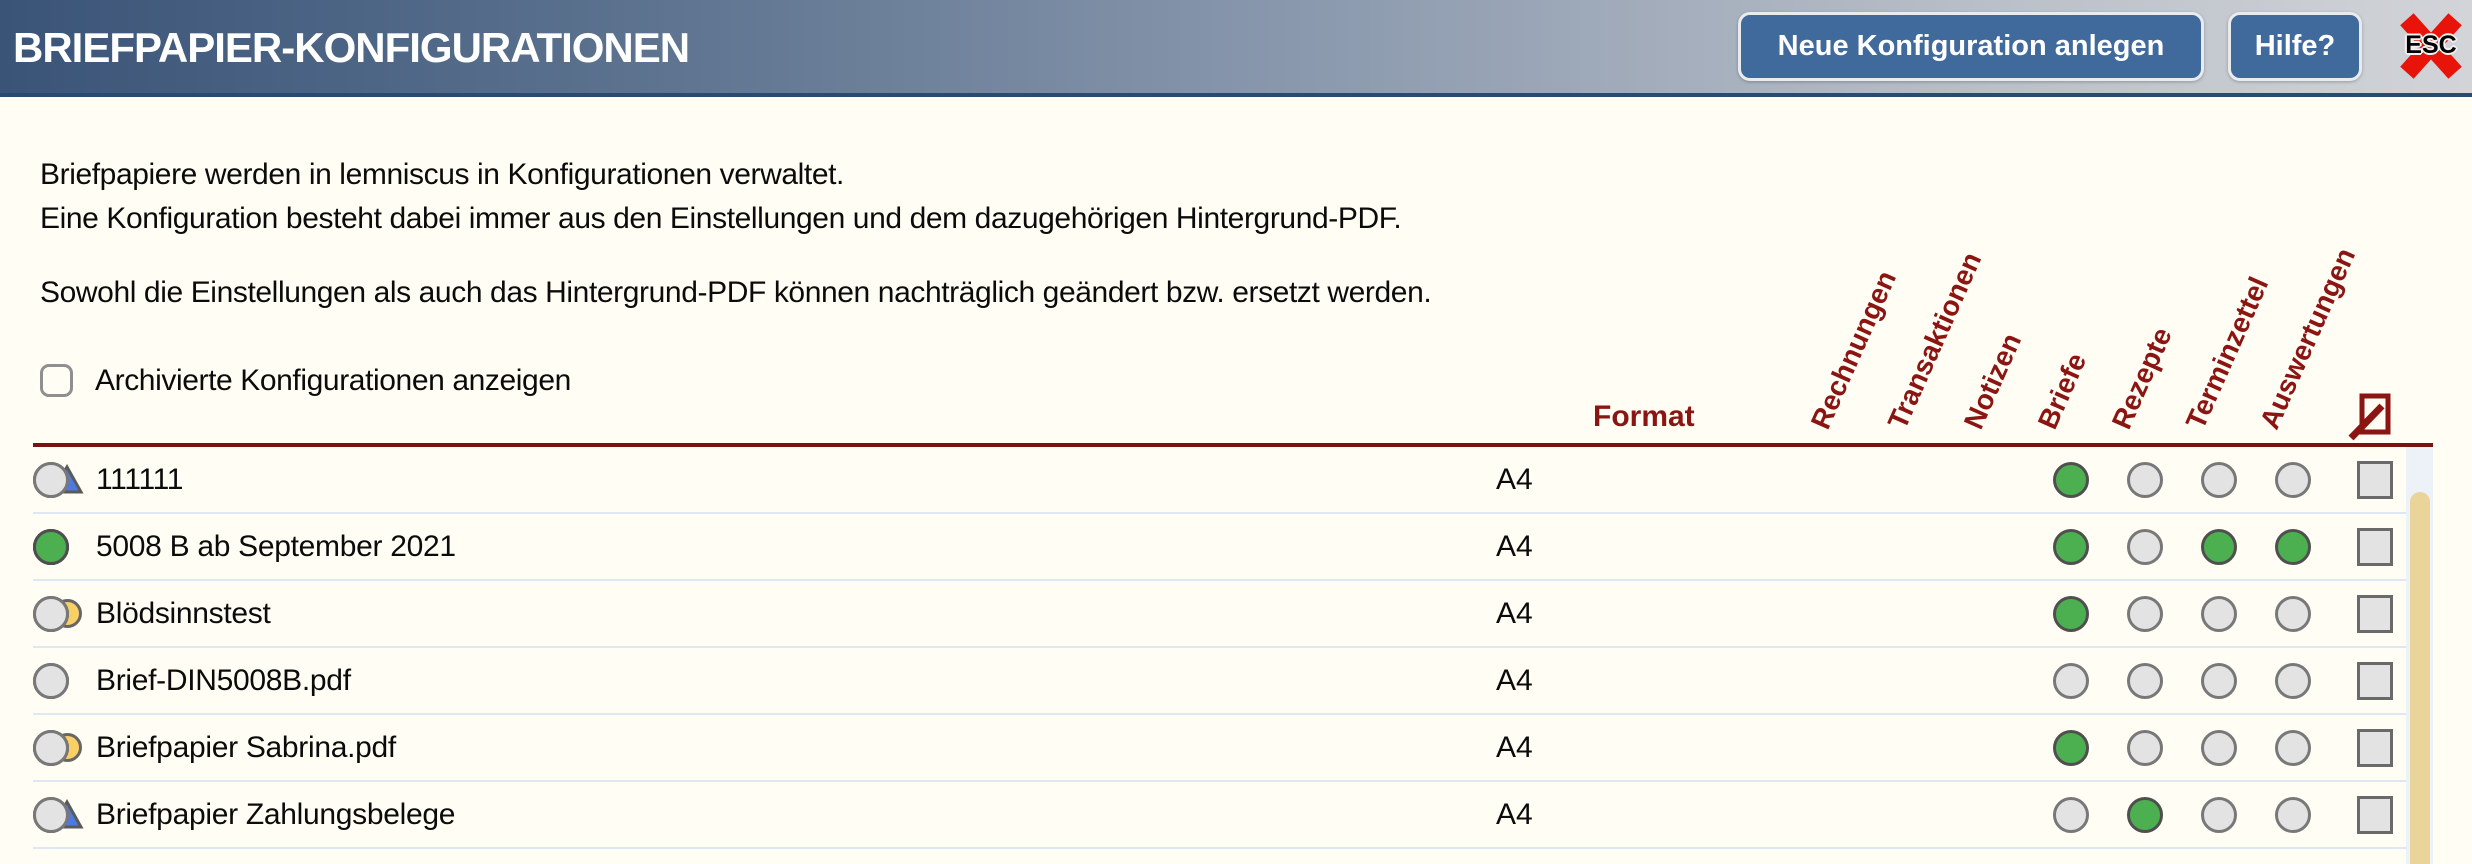 This screenshot has height=864, width=2472. I want to click on esc-label: ESC, so click(2431, 45).